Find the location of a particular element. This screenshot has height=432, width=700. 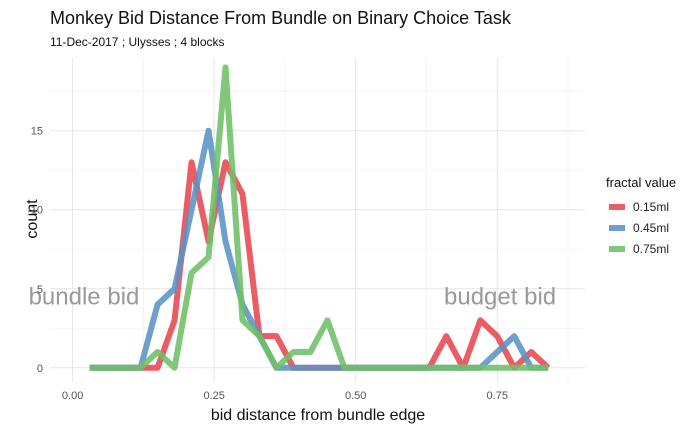

legend: fractal value 0.15ml 0.45ml 0.75ml is located at coordinates (641, 215).